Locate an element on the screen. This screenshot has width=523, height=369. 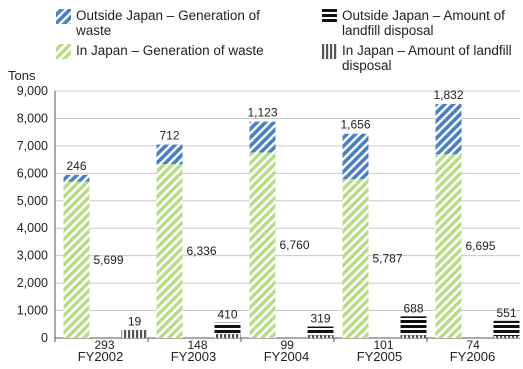
y-tick-label: 7,000 is located at coordinates (32, 146).